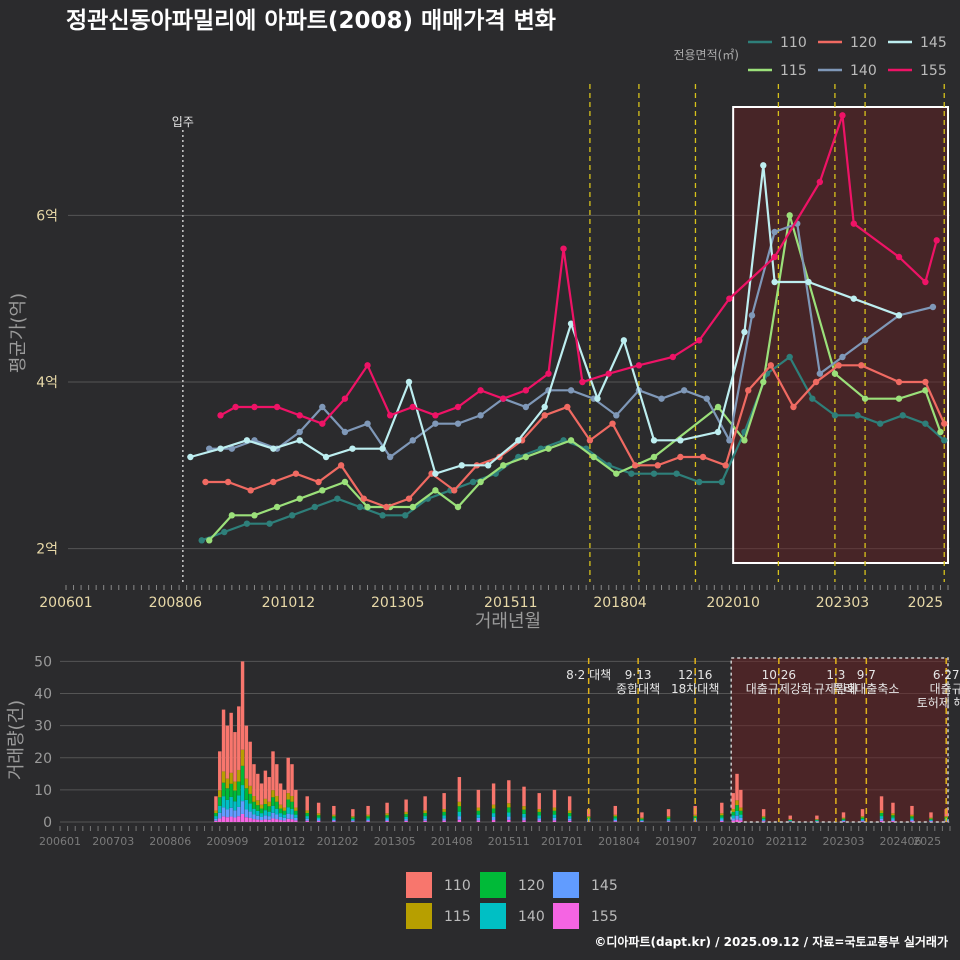 This screenshot has width=960, height=960. I want to click on x-tick-label: 200806, so click(176, 603).